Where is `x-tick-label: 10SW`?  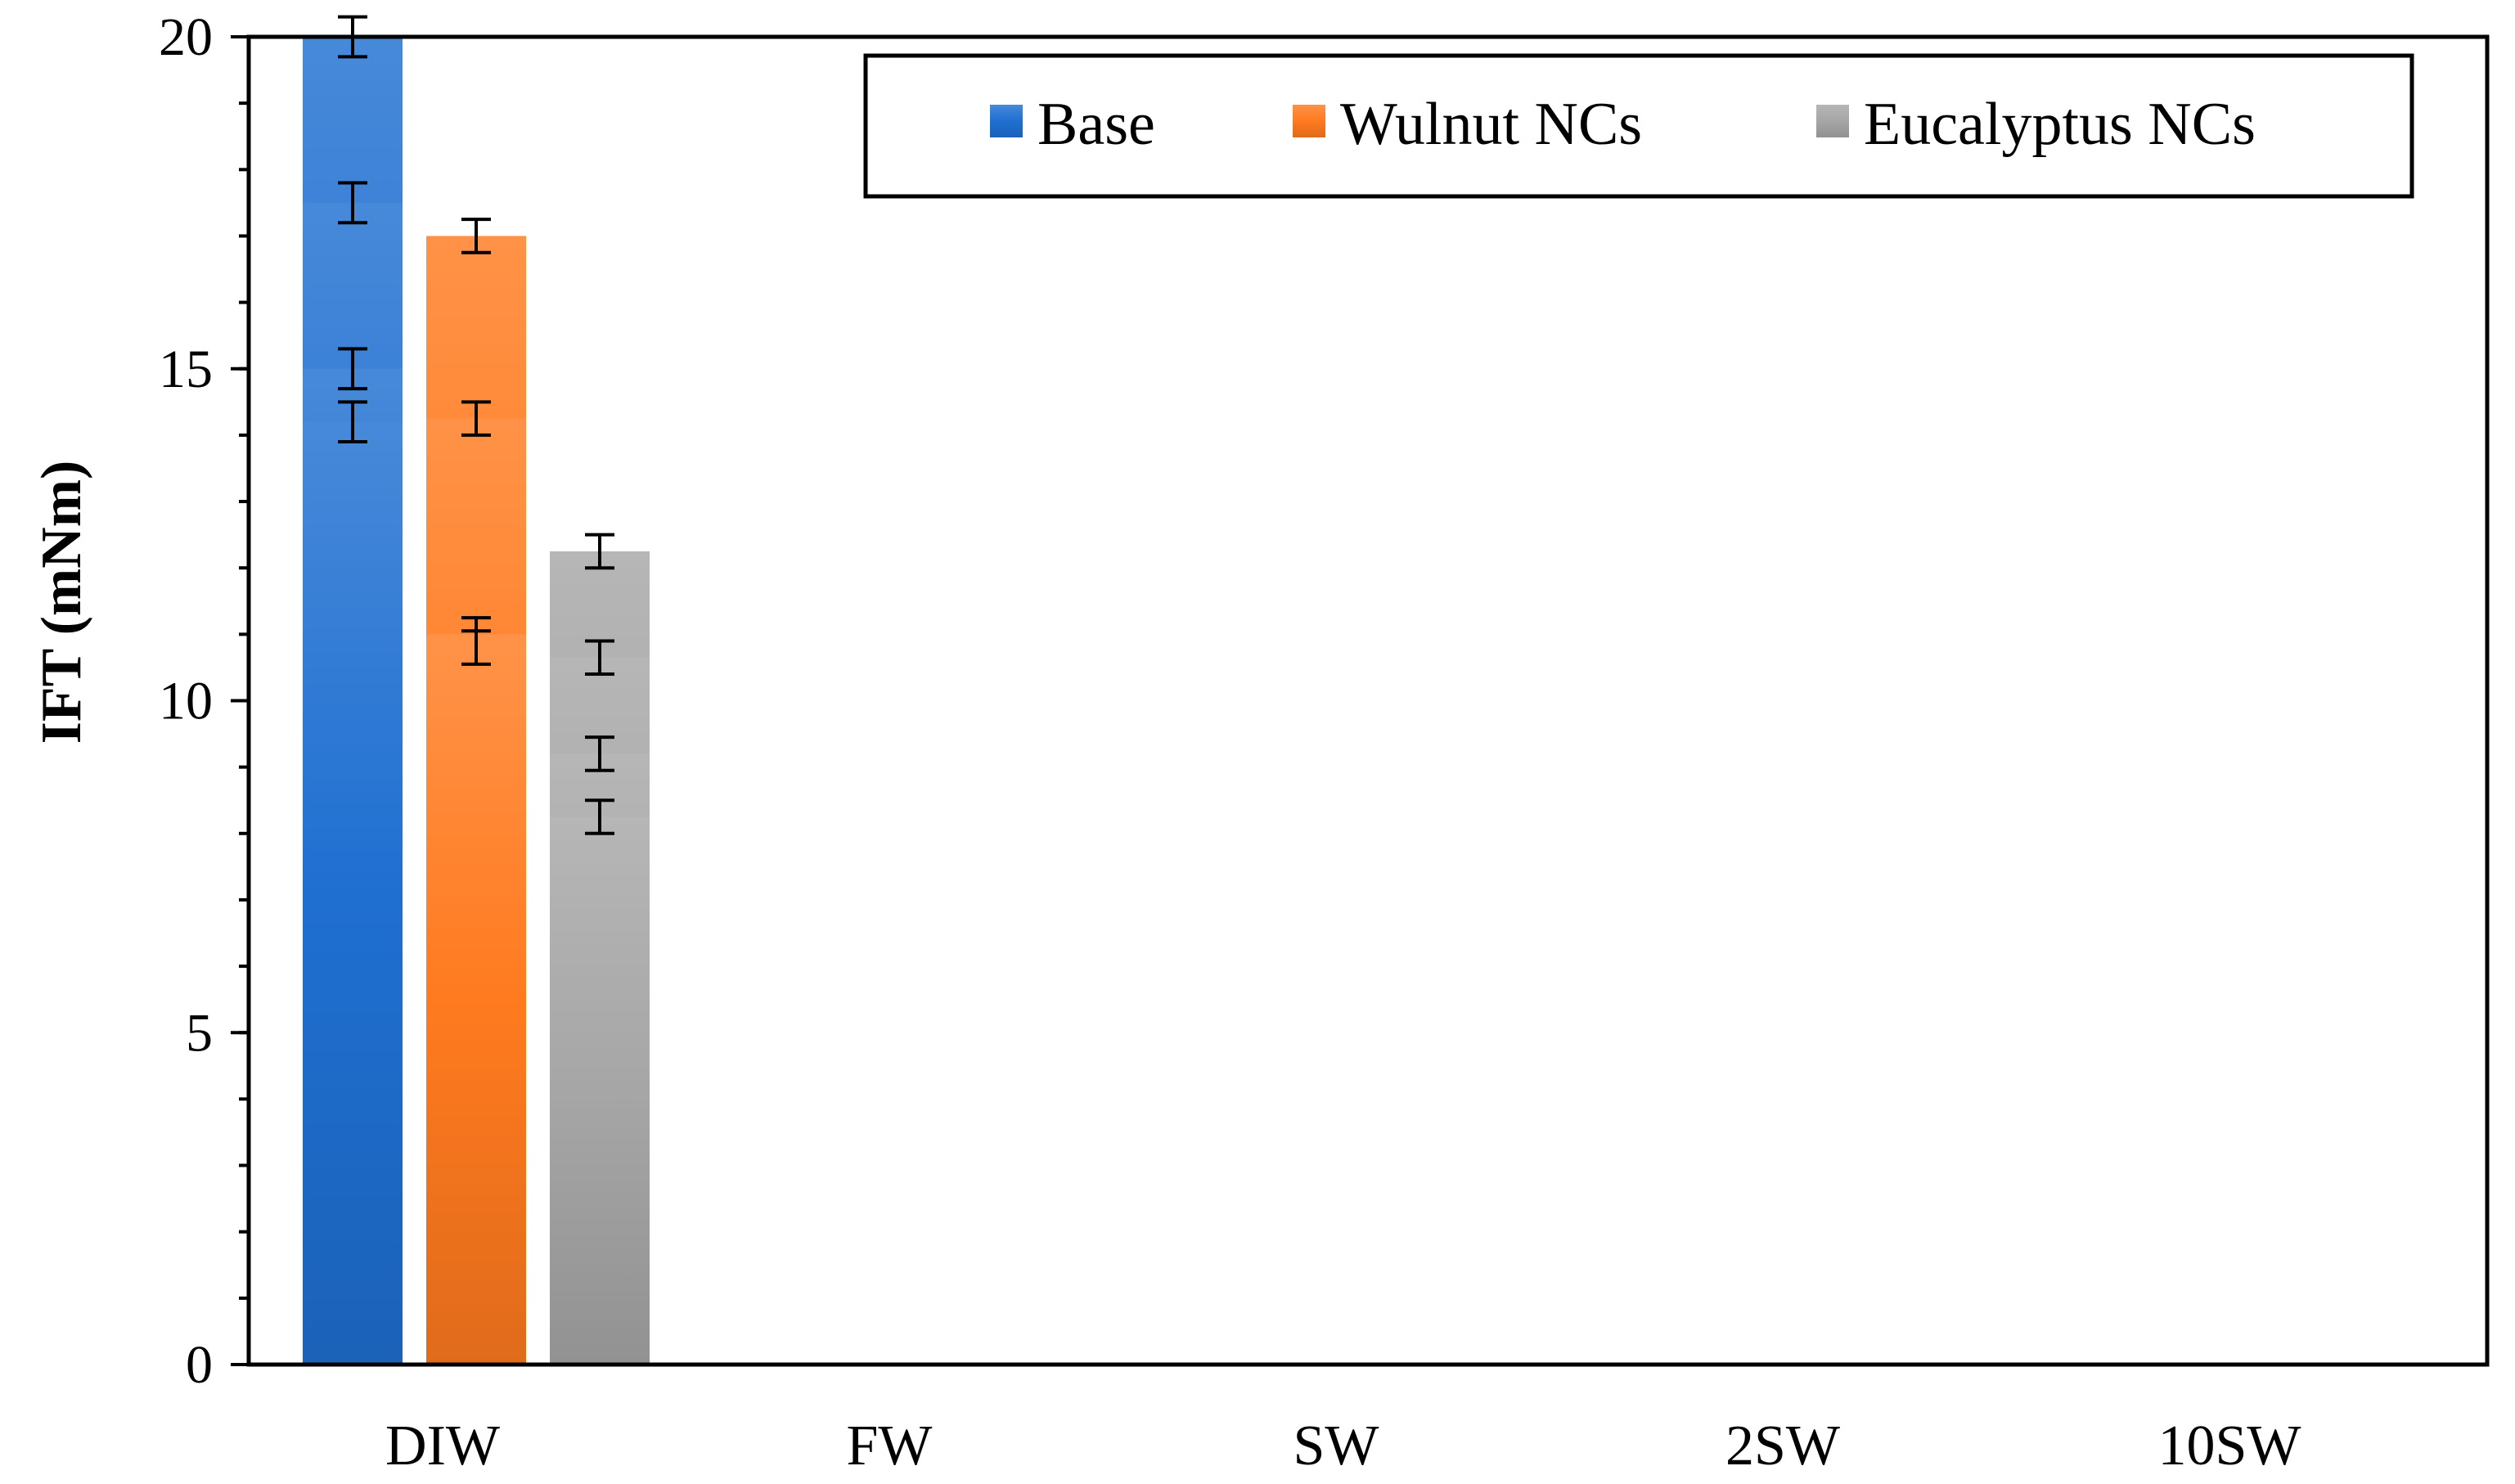 x-tick-label: 10SW is located at coordinates (2229, 1445).